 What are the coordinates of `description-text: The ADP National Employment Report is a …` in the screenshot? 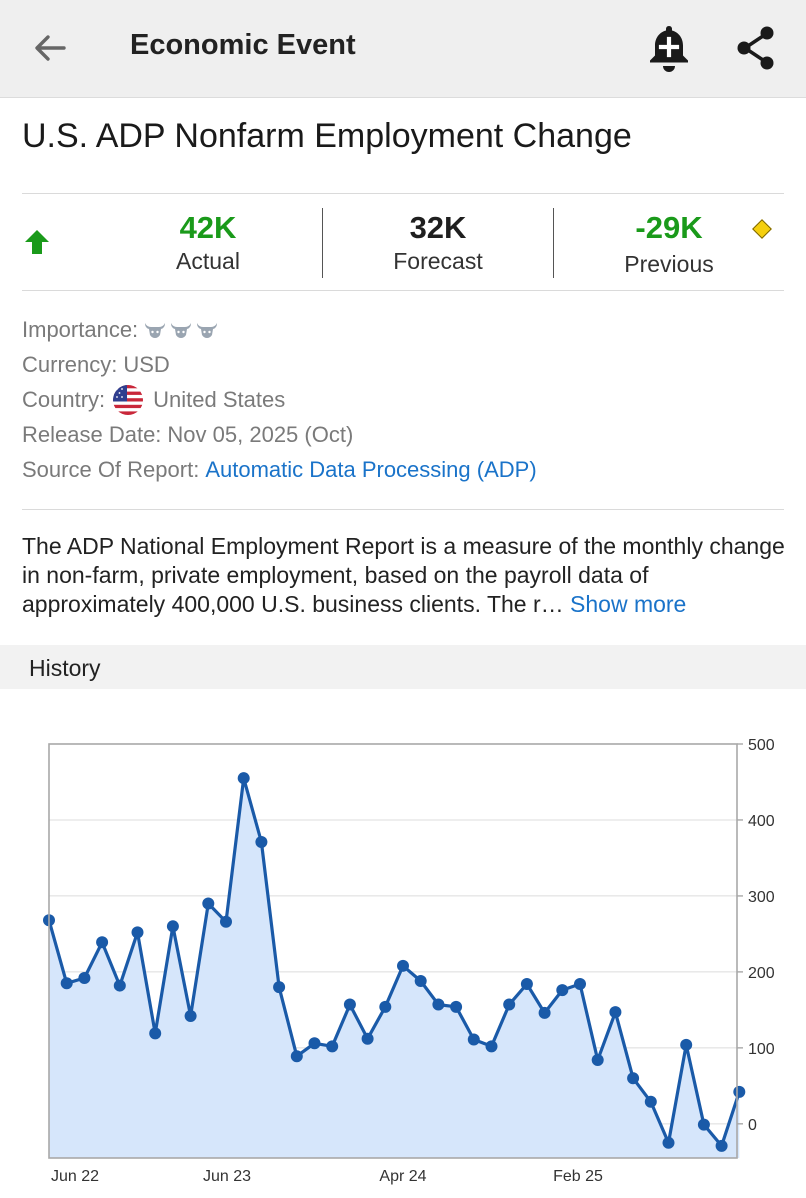 It's located at (403, 575).